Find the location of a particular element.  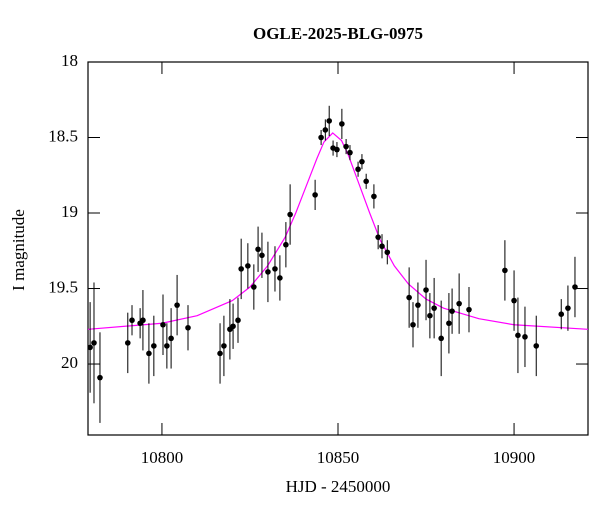

x-tick-label: 10850 is located at coordinates (338, 457).